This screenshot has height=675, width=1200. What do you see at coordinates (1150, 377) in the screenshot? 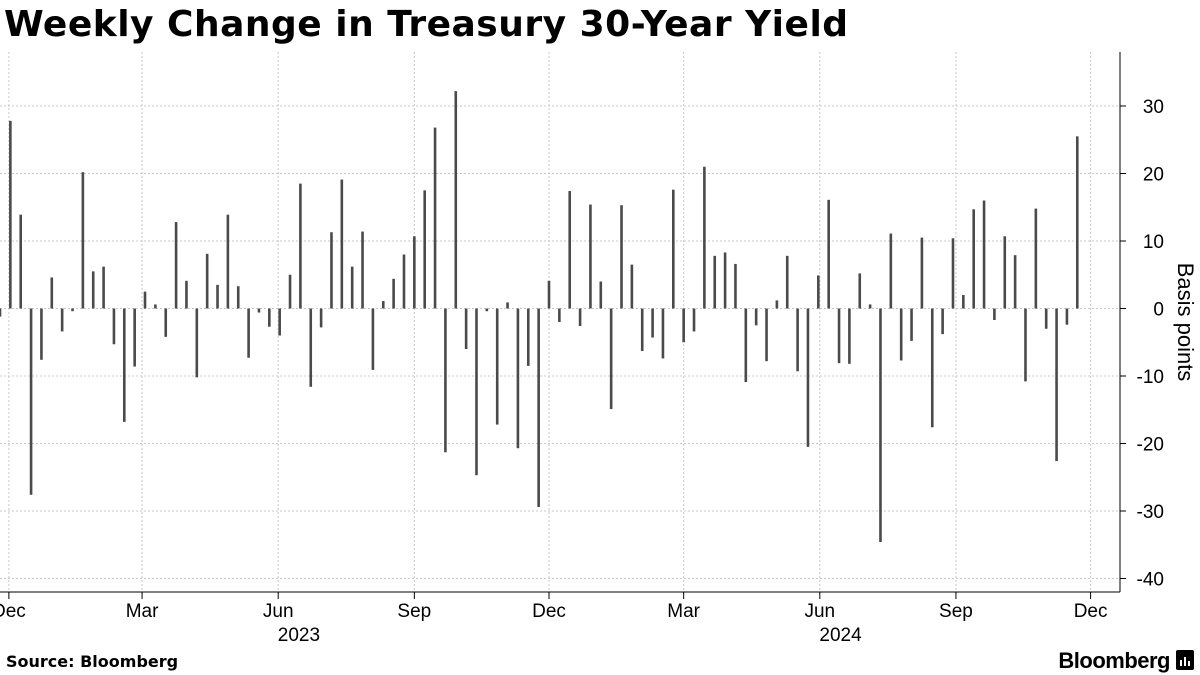
I see `y-tick-label: -10` at bounding box center [1150, 377].